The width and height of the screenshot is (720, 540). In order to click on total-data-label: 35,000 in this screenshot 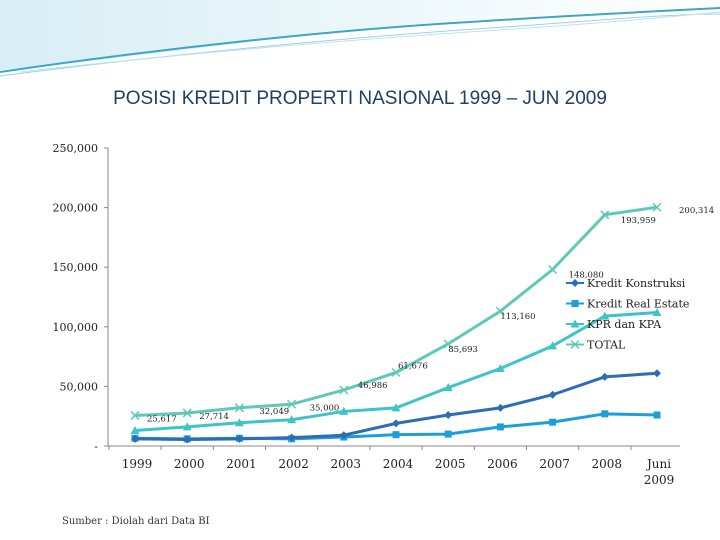, I will do `click(325, 408)`.